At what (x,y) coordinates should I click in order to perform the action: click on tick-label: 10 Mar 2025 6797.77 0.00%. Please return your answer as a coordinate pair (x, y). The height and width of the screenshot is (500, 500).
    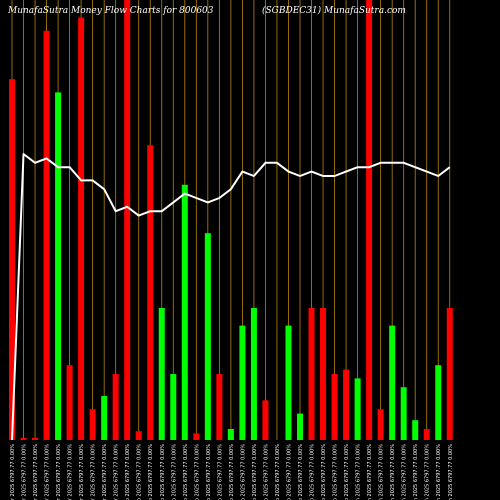
    Looking at the image, I should click on (59, 472).